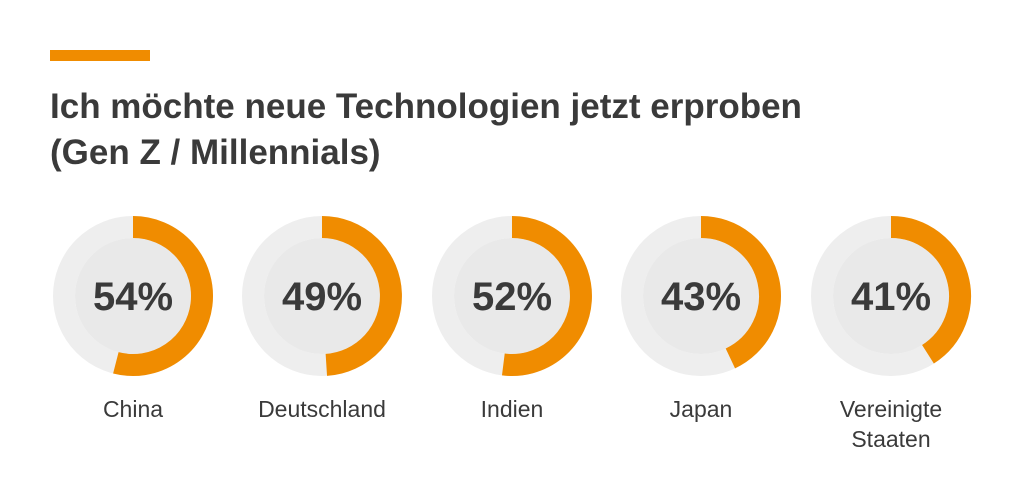  I want to click on percent-label: 52%, so click(512, 297).